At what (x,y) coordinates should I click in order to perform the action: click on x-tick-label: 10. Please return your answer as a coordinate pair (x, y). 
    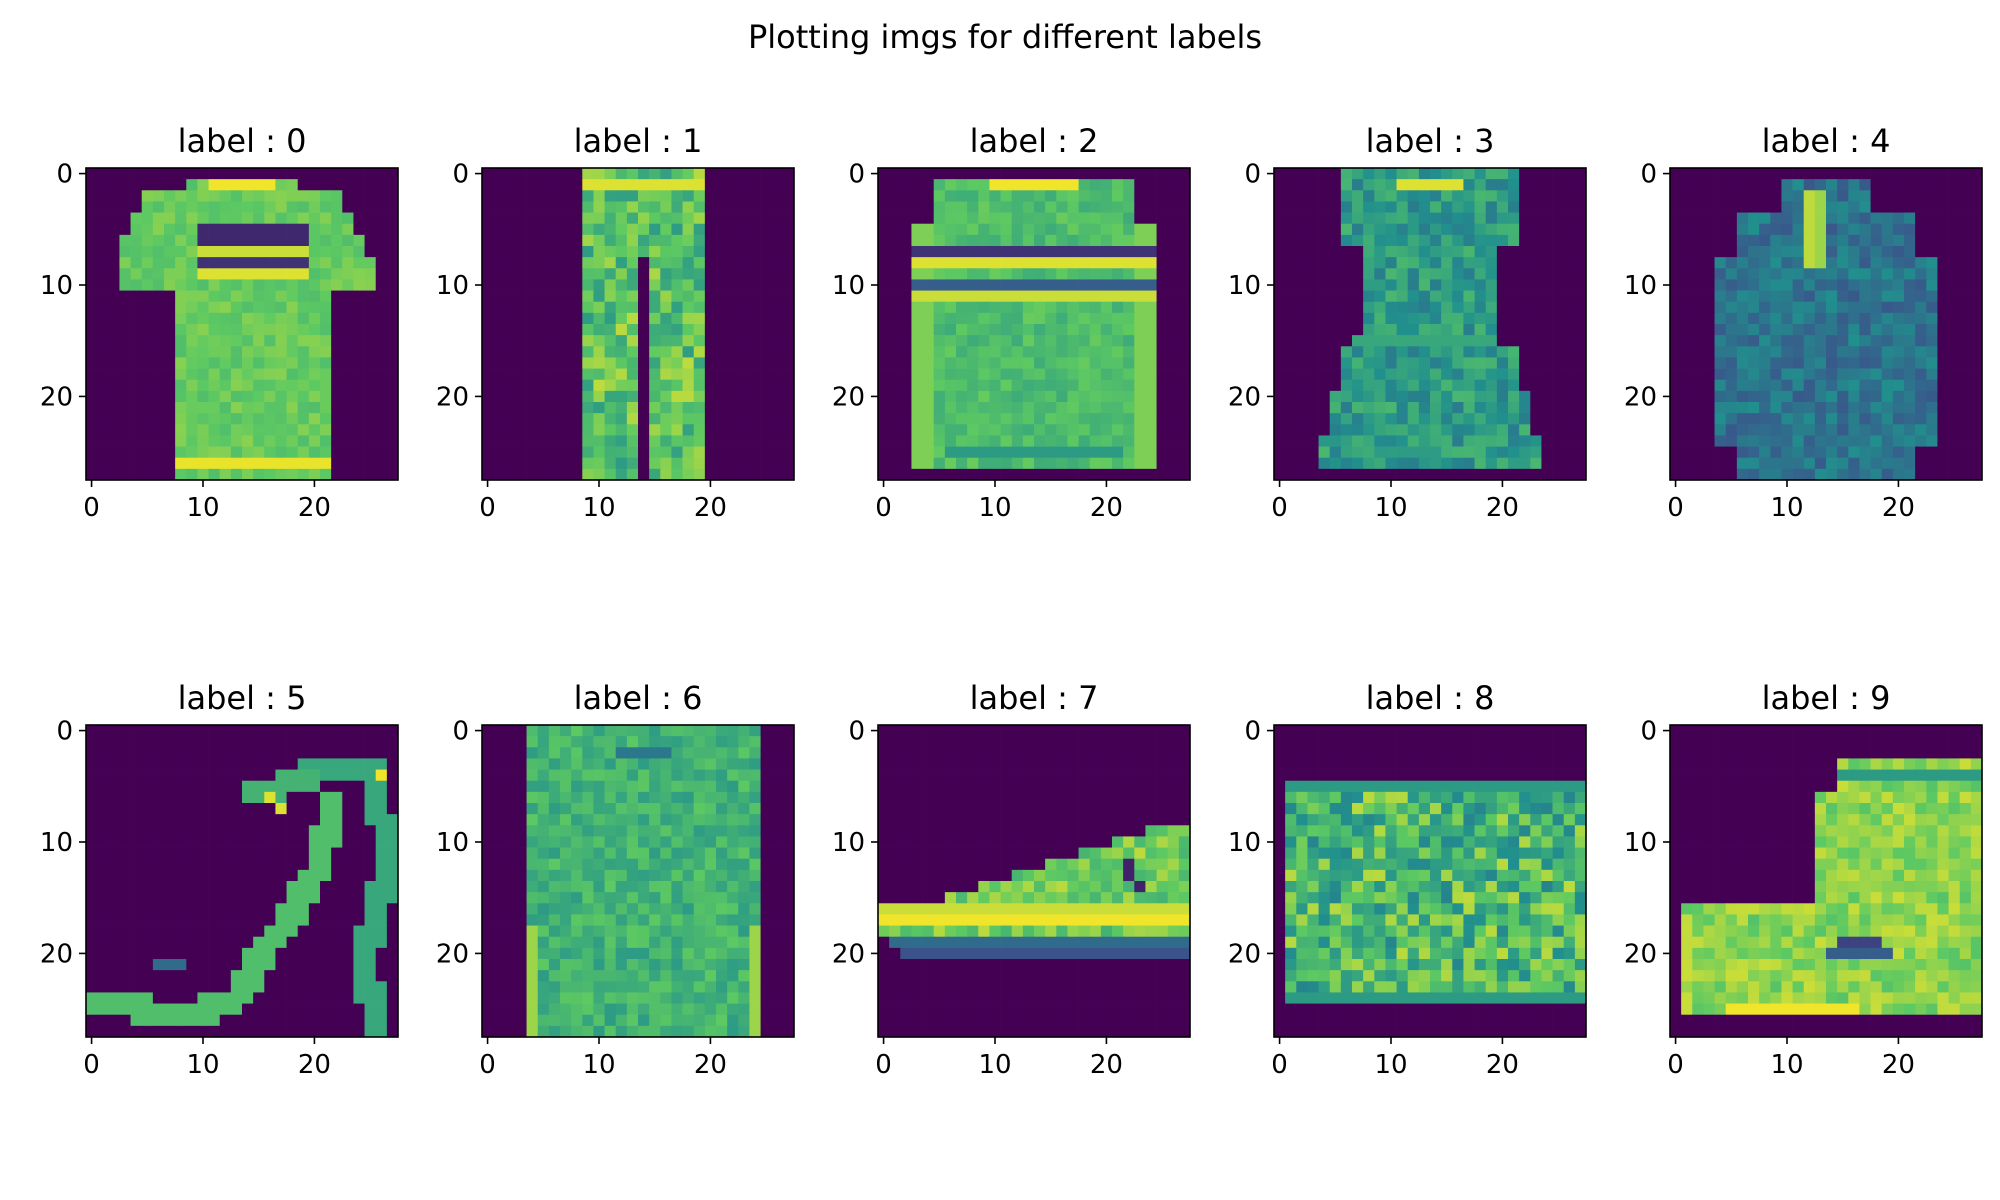
    Looking at the image, I should click on (1786, 508).